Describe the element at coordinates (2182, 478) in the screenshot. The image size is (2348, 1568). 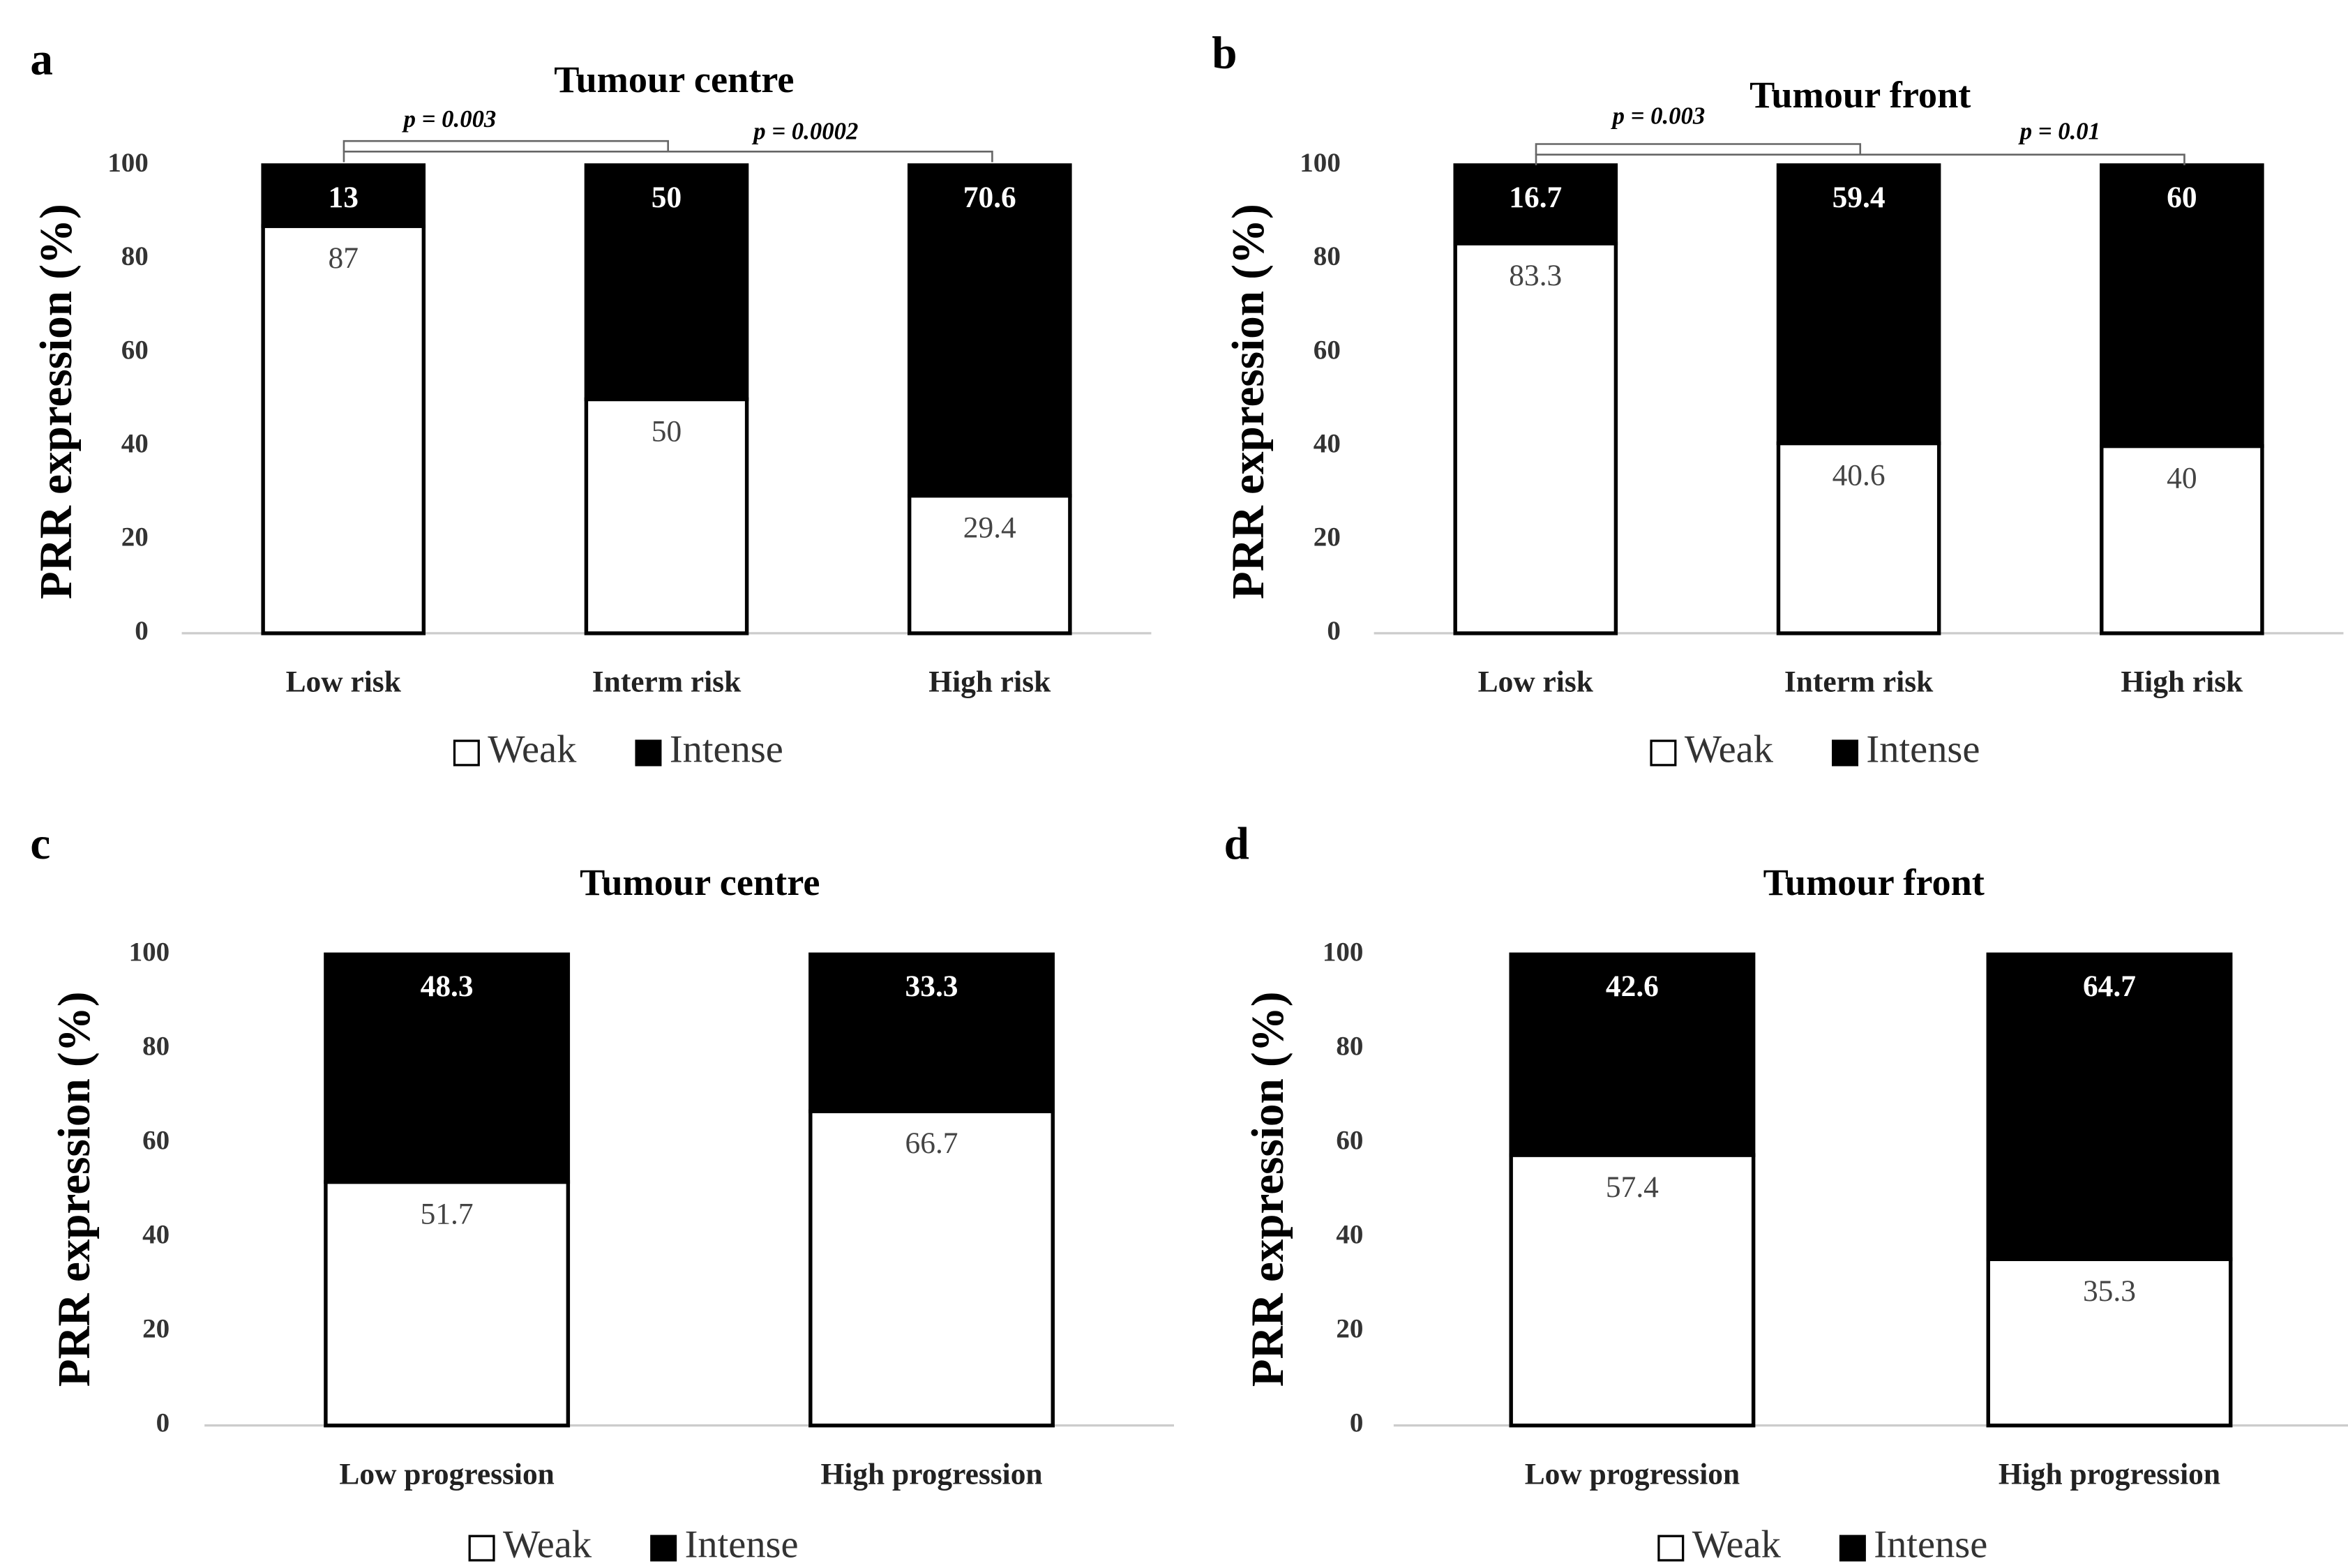
I see `data-label: 40` at that location.